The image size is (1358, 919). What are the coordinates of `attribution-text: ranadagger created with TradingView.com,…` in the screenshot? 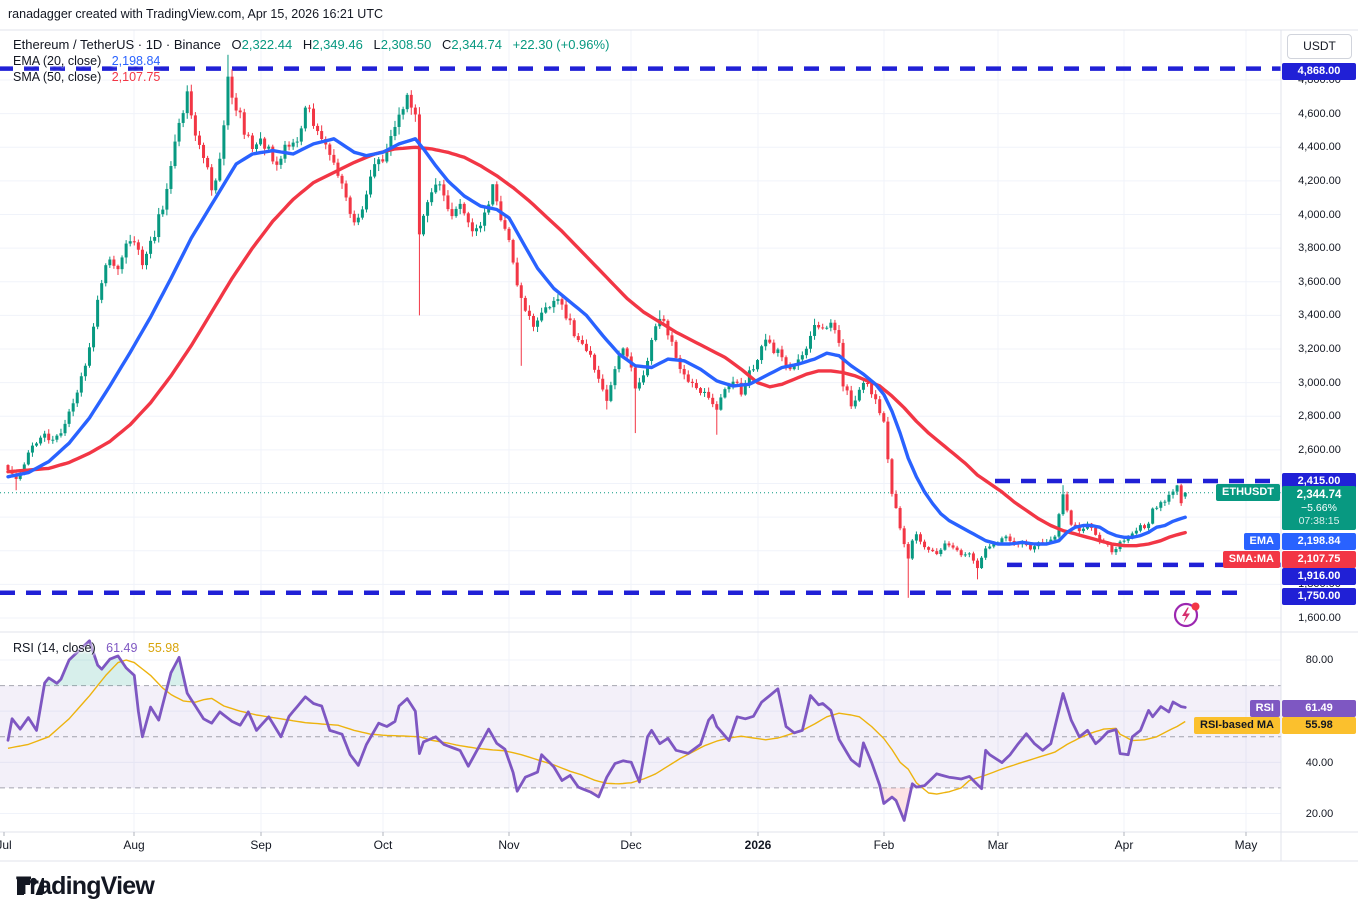 It's located at (195, 14).